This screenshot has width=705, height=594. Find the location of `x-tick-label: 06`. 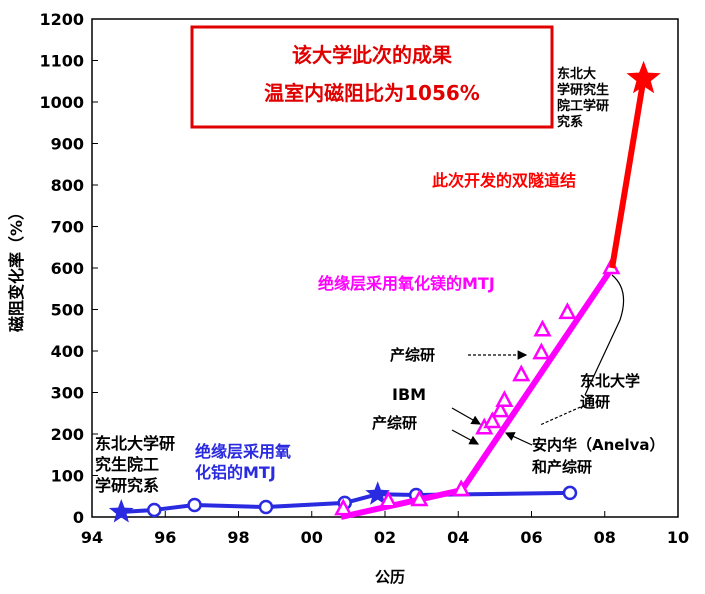

x-tick-label: 06 is located at coordinates (531, 537).